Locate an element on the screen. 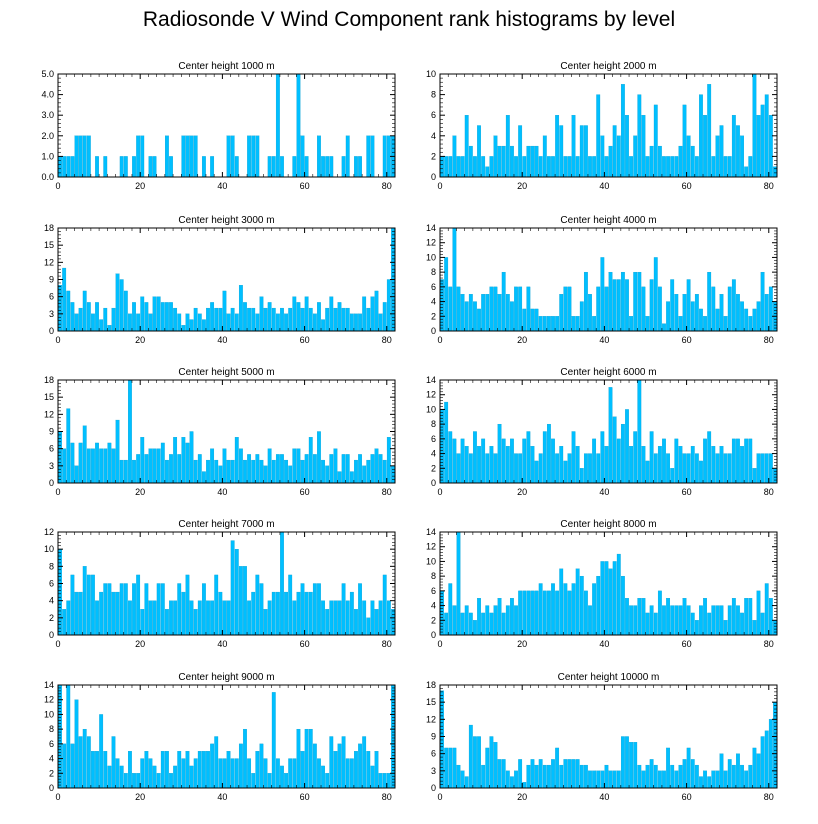 This screenshot has width=818, height=824. x-tick-label: 20 is located at coordinates (522, 340).